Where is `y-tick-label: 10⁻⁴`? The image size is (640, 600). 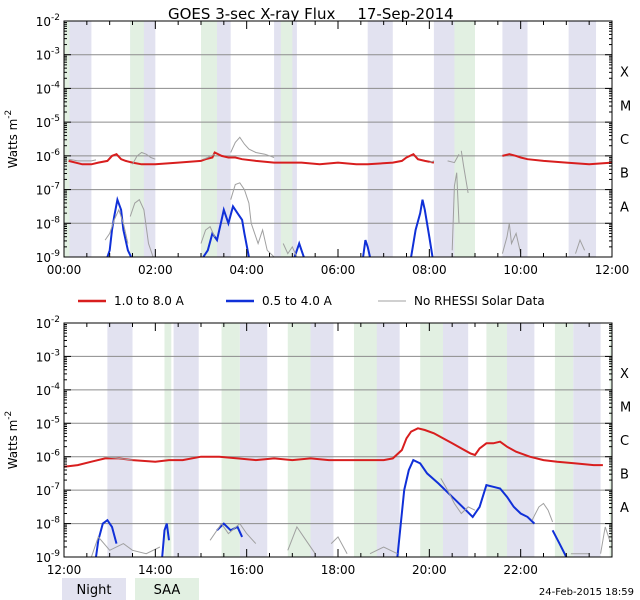
y-tick-label: 10⁻⁴ is located at coordinates (48, 390).